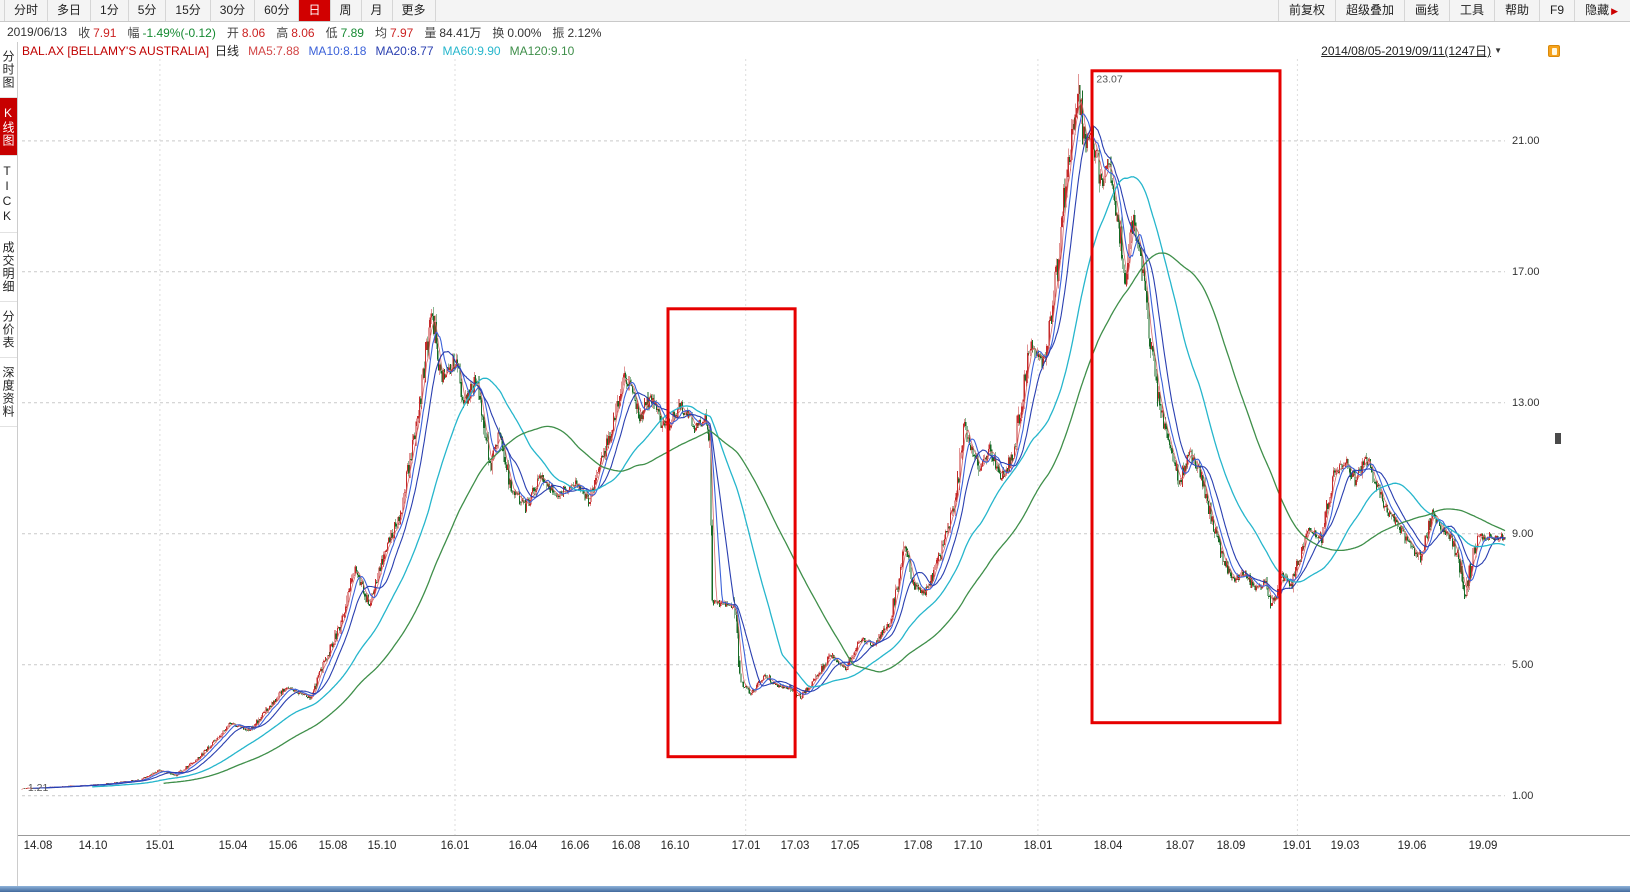 This screenshot has width=1630, height=892. Describe the element at coordinates (1523, 534) in the screenshot. I see `y-axis-label: 9.00` at that location.